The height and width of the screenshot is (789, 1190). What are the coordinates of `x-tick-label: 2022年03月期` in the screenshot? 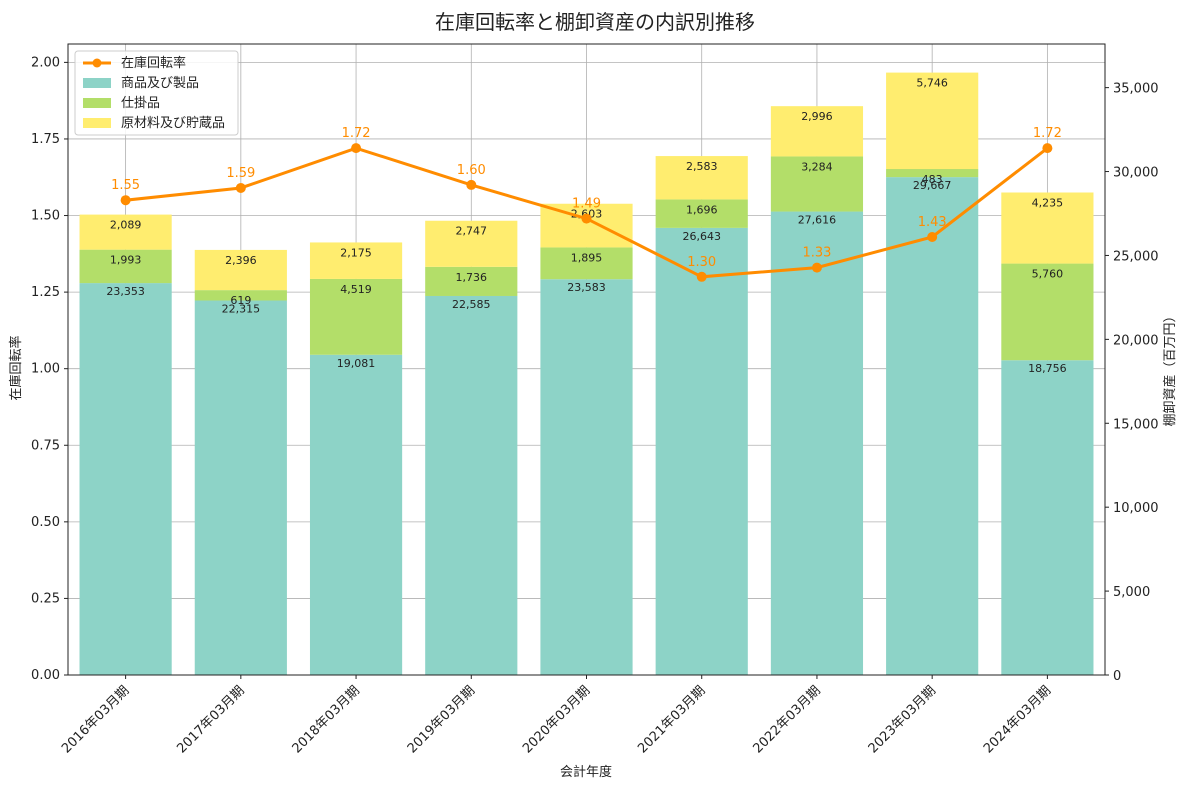 It's located at (786, 719).